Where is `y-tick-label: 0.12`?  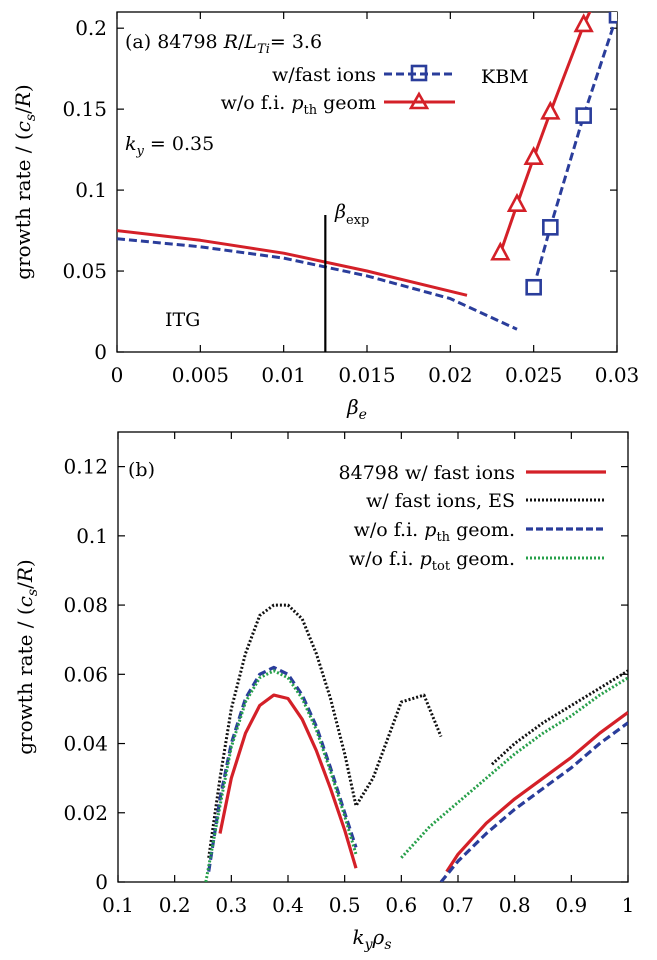
y-tick-label: 0.12 is located at coordinates (85, 467).